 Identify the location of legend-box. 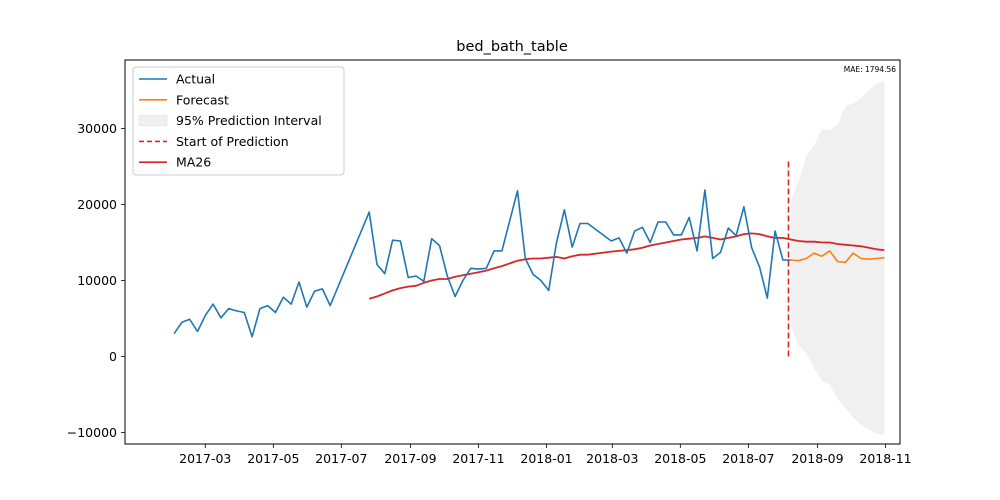
(238, 121).